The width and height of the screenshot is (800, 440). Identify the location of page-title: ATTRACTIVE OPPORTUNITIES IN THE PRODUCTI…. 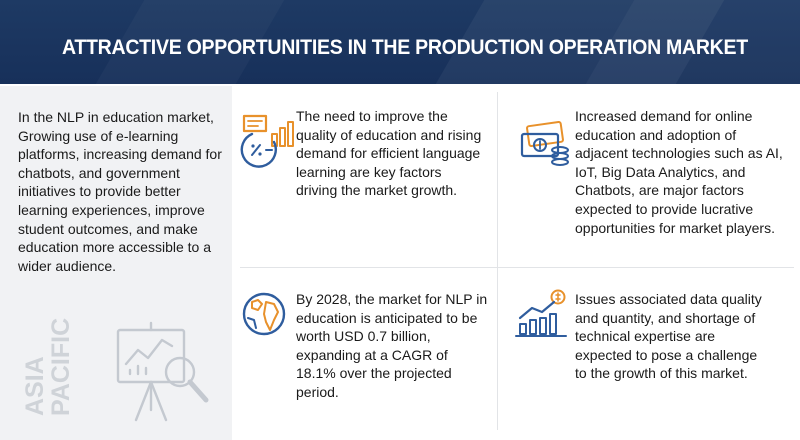
(405, 47).